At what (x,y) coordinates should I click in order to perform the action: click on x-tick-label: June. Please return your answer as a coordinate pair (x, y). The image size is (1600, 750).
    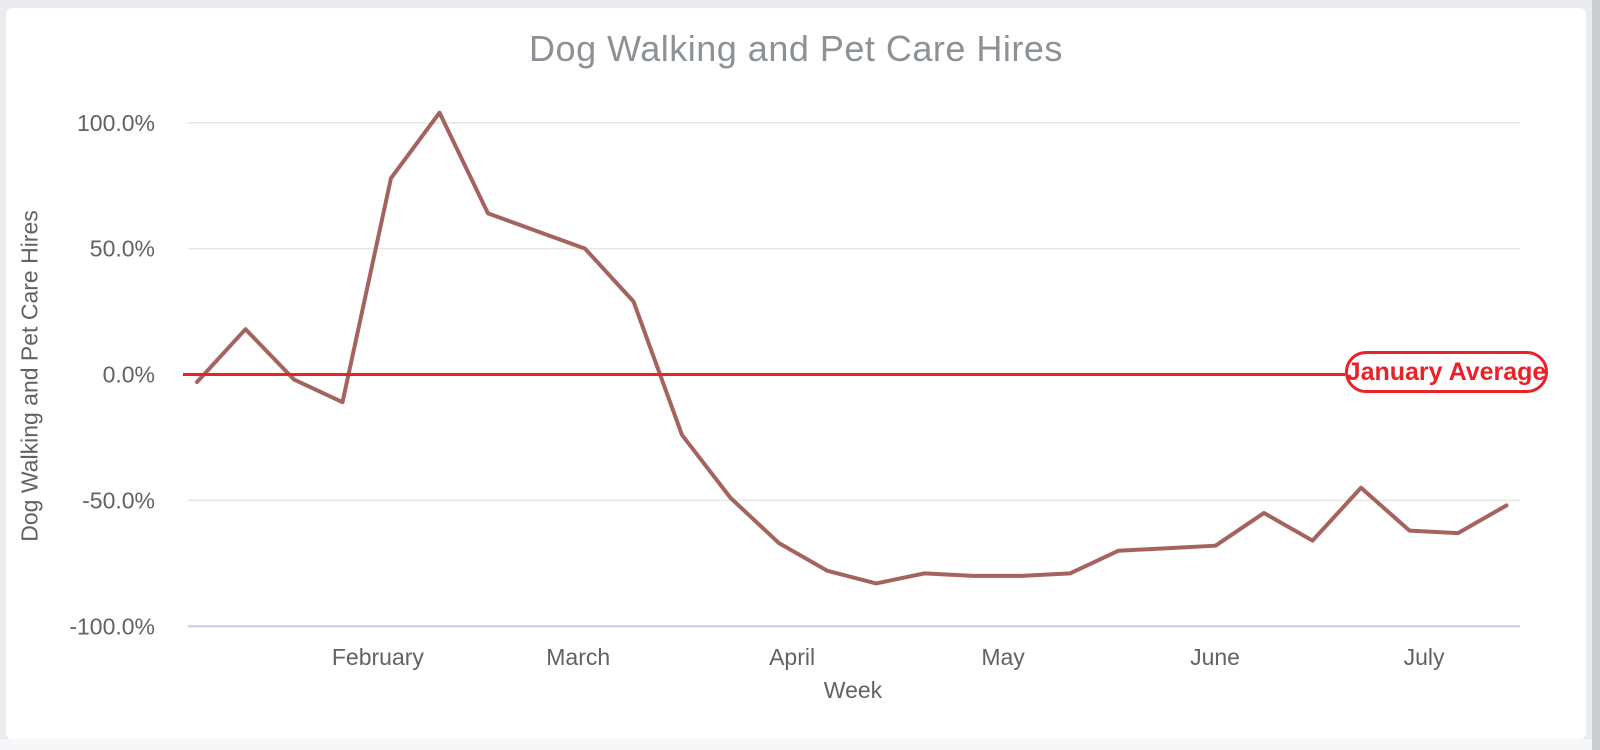
    Looking at the image, I should click on (1215, 657).